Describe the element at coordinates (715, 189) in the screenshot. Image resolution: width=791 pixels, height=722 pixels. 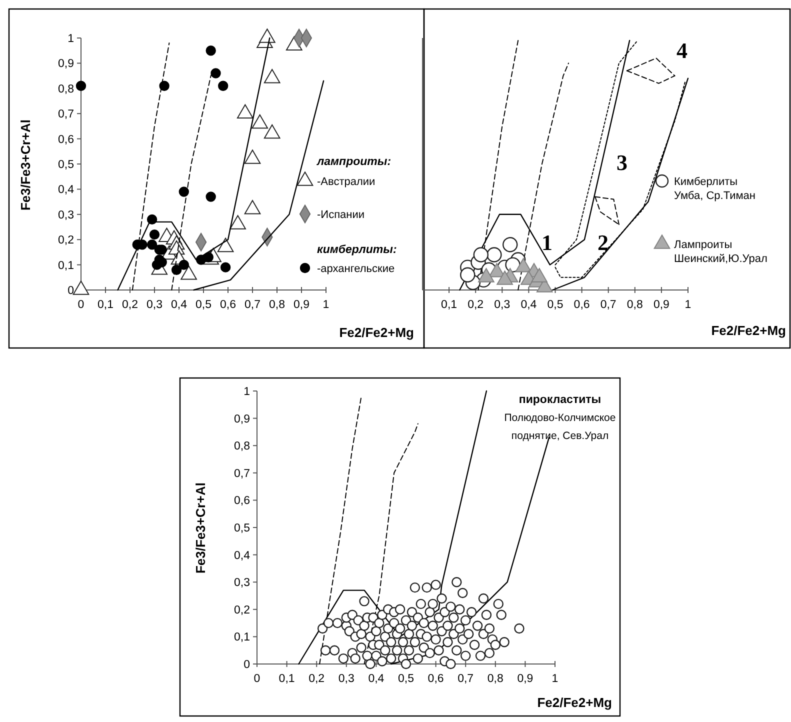
I see `legend-label: Кимберлиты Умба, Ср.Тиман` at that location.